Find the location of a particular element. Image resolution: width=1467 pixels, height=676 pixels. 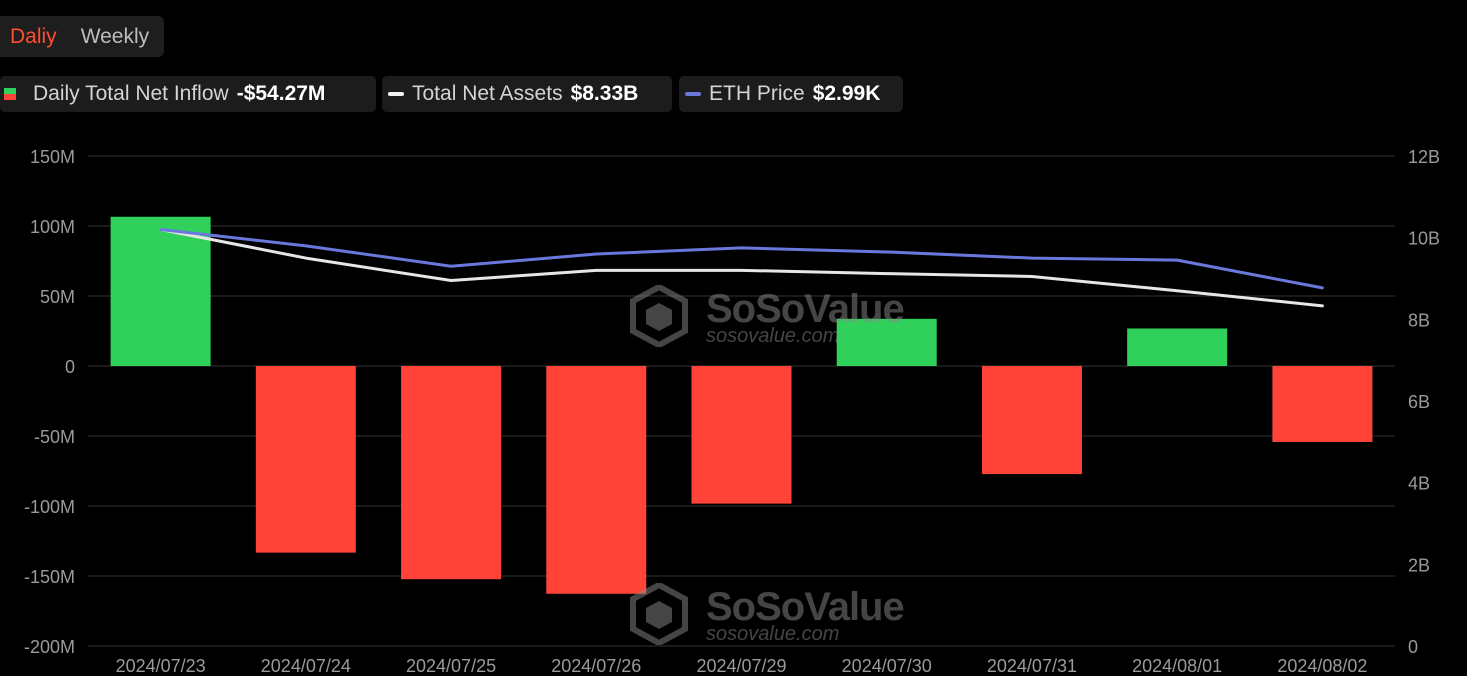

legend-item-inflow: Daily Total Net Inflow -$54.27M is located at coordinates (188, 94).